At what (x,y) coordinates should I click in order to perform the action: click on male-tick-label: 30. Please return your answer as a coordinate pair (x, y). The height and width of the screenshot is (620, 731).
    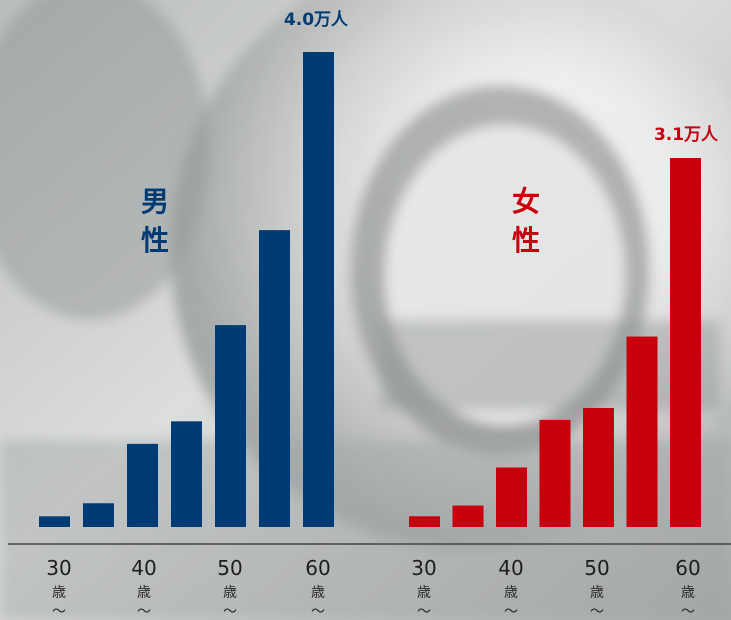
    Looking at the image, I should click on (58, 568).